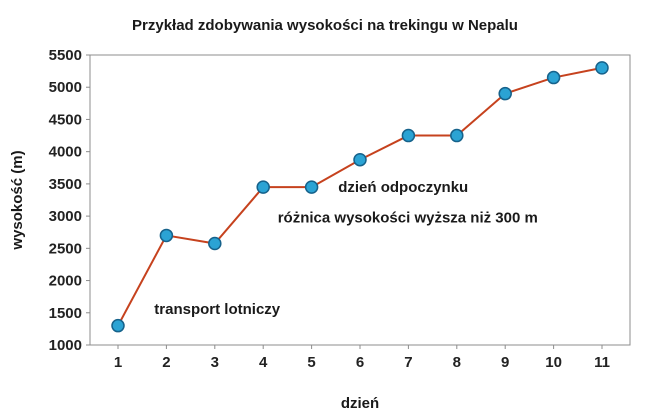 This screenshot has width=650, height=420. What do you see at coordinates (65, 345) in the screenshot?
I see `y-tick-label: 1000` at bounding box center [65, 345].